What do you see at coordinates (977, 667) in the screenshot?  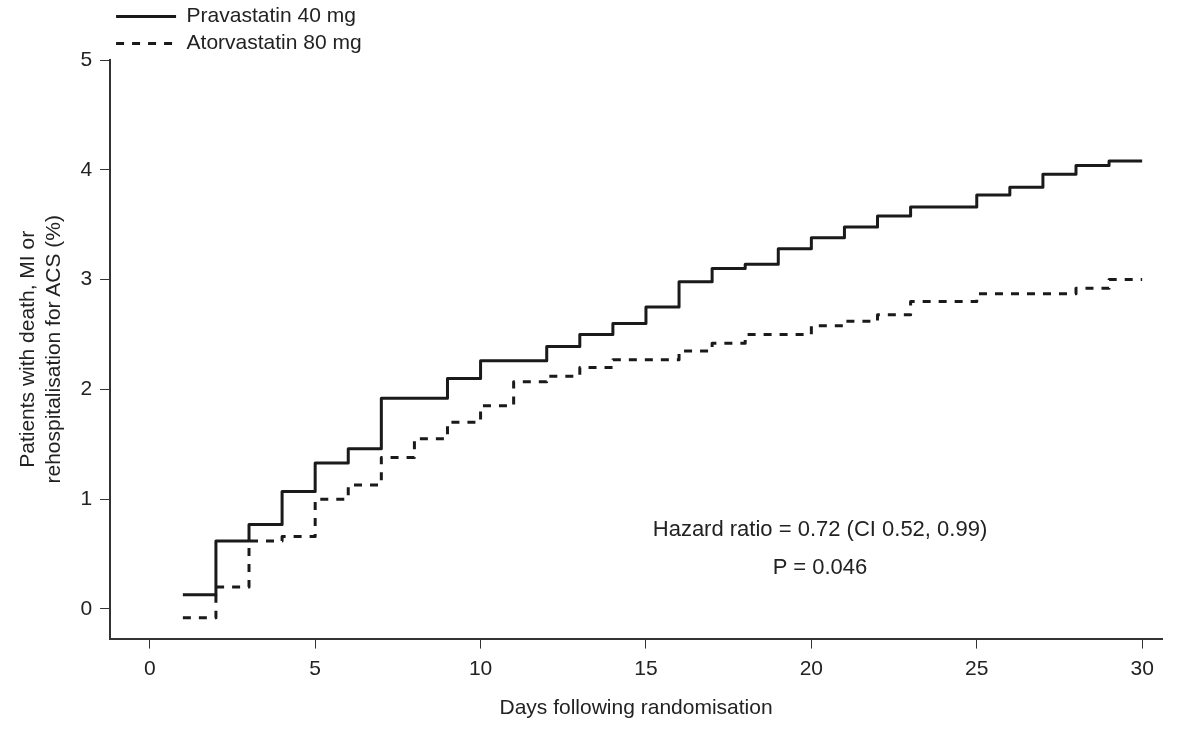 I see `x-tick-label: 25` at bounding box center [977, 667].